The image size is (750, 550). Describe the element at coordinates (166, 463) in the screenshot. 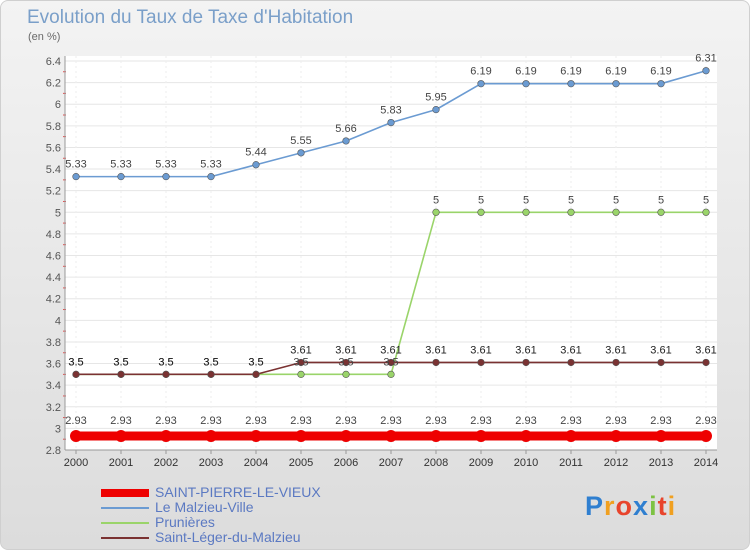

I see `x-tick-label: 2002` at that location.